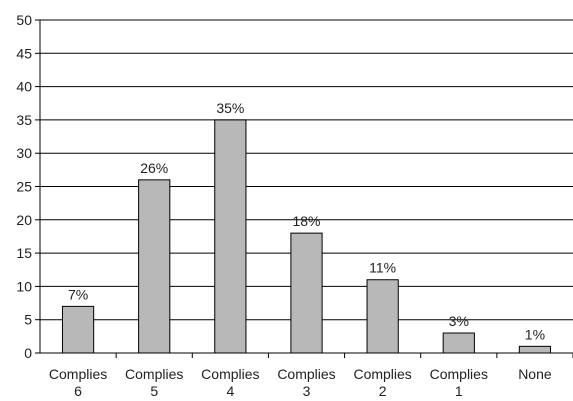  I want to click on y-tick-label: 40, so click(24, 87).